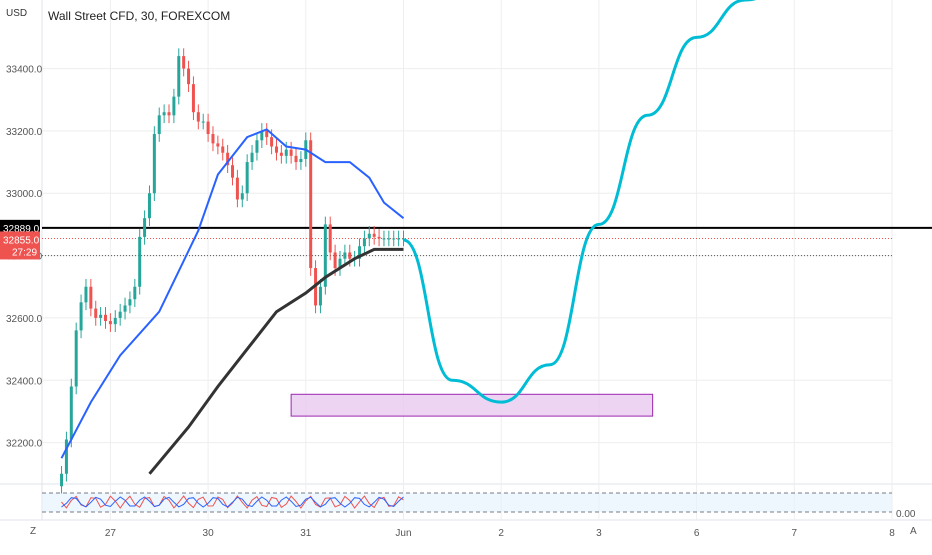 The width and height of the screenshot is (932, 555). Describe the element at coordinates (24, 252) in the screenshot. I see `countdown-label: 27:29` at that location.